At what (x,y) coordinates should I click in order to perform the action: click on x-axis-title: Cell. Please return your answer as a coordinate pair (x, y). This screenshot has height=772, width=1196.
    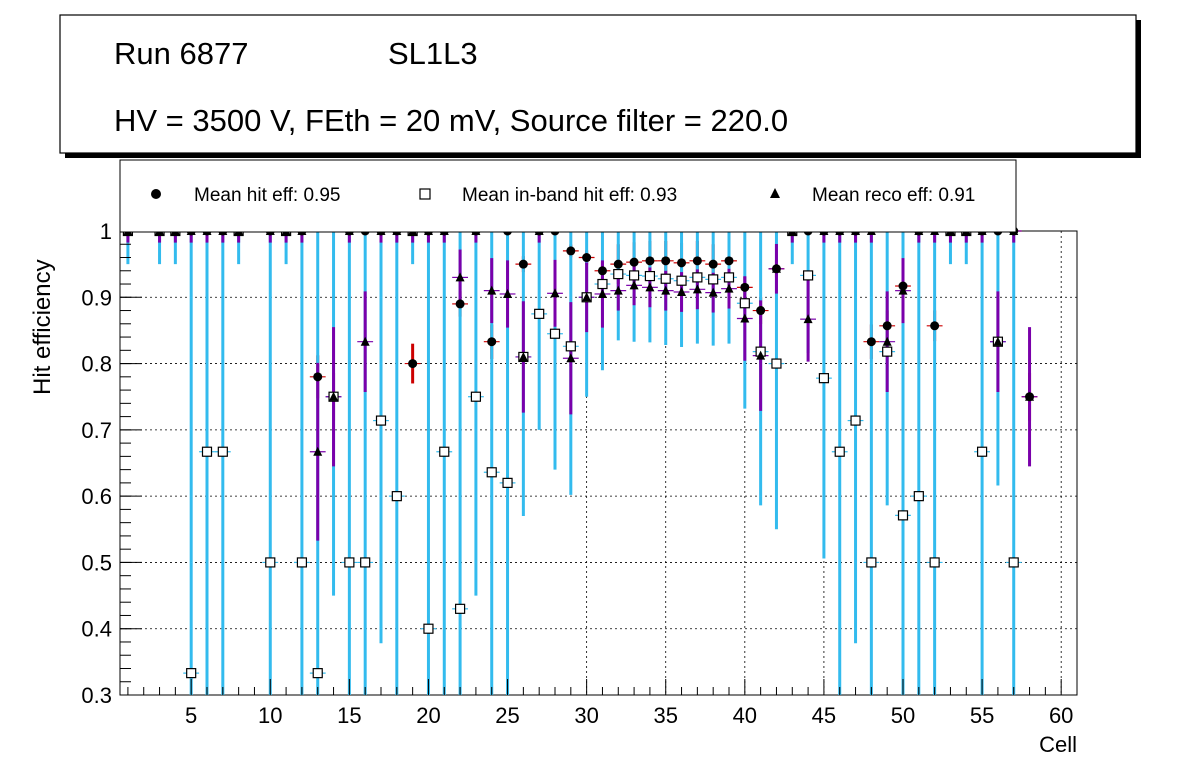
    Looking at the image, I should click on (1058, 744).